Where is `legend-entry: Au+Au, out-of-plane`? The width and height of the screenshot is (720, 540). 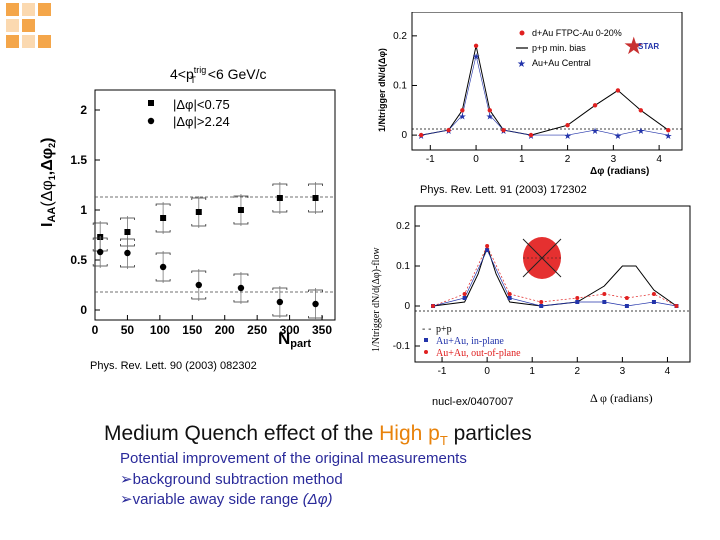
legend-entry: Au+Au, out-of-plane is located at coordinates (478, 353).